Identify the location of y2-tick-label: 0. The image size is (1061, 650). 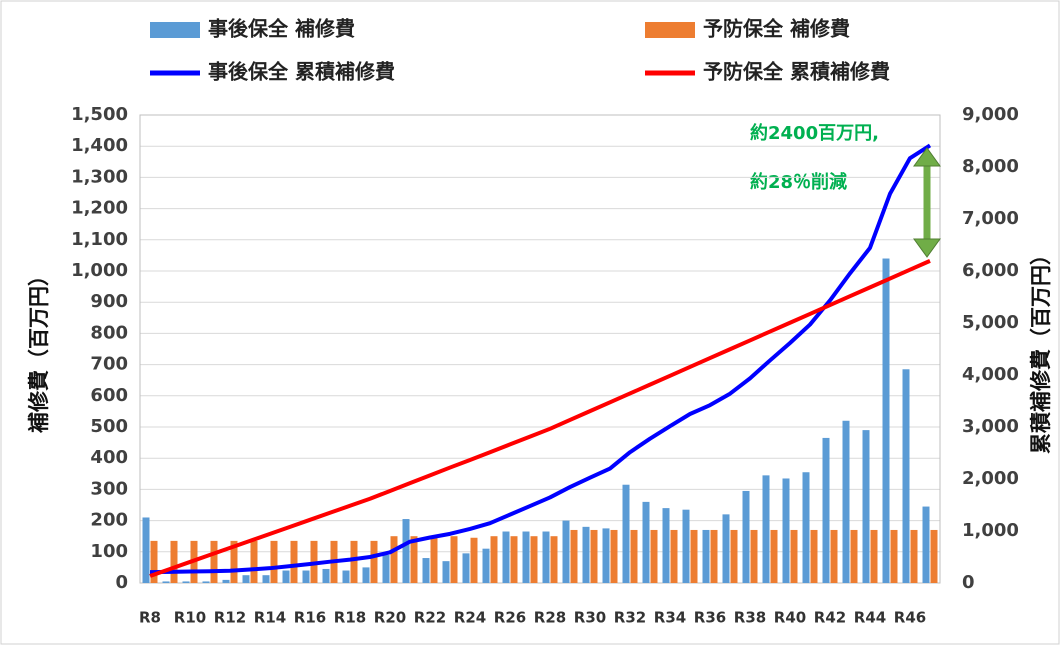
(968, 582).